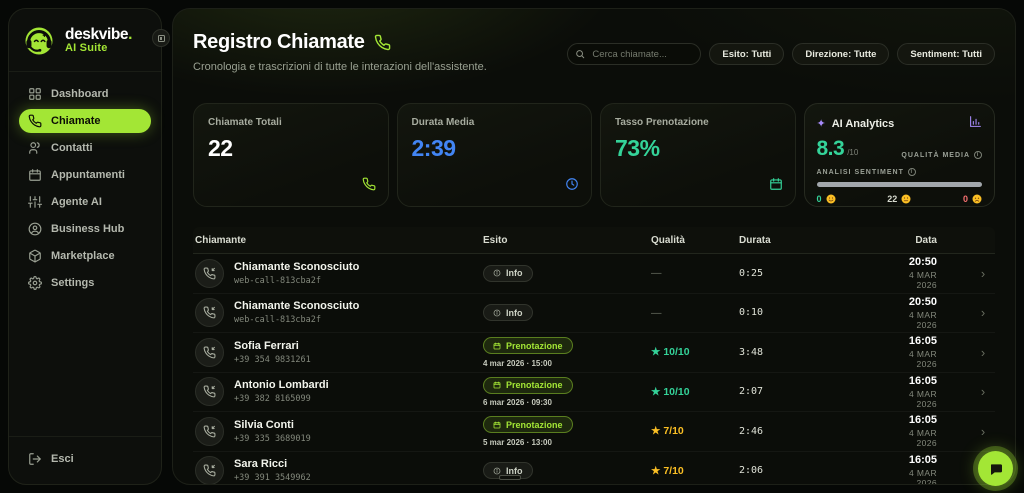 Image resolution: width=1024 pixels, height=493 pixels. Describe the element at coordinates (35, 229) in the screenshot. I see `user-circle-icon` at that location.